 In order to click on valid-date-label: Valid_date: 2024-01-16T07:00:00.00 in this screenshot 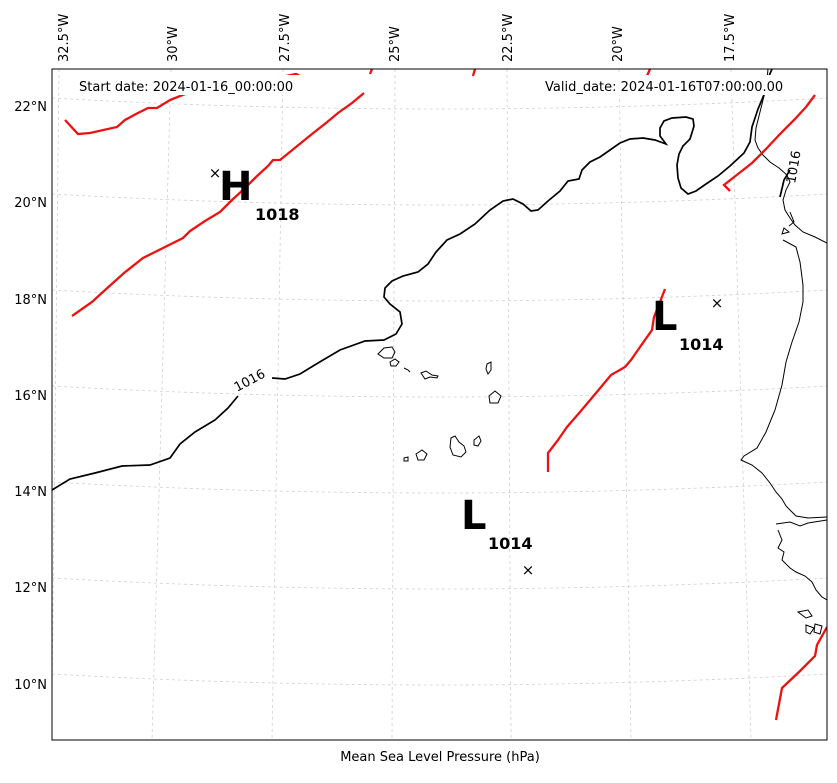, I will do `click(664, 87)`.